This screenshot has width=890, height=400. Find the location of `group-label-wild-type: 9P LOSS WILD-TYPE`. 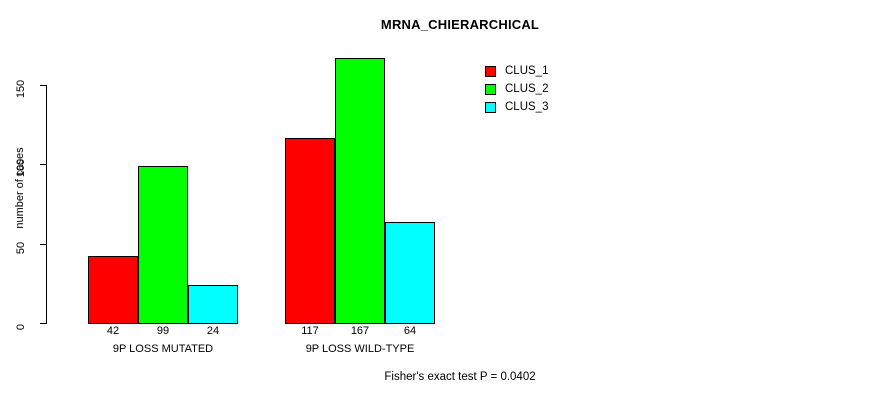

group-label-wild-type: 9P LOSS WILD-TYPE is located at coordinates (360, 349).